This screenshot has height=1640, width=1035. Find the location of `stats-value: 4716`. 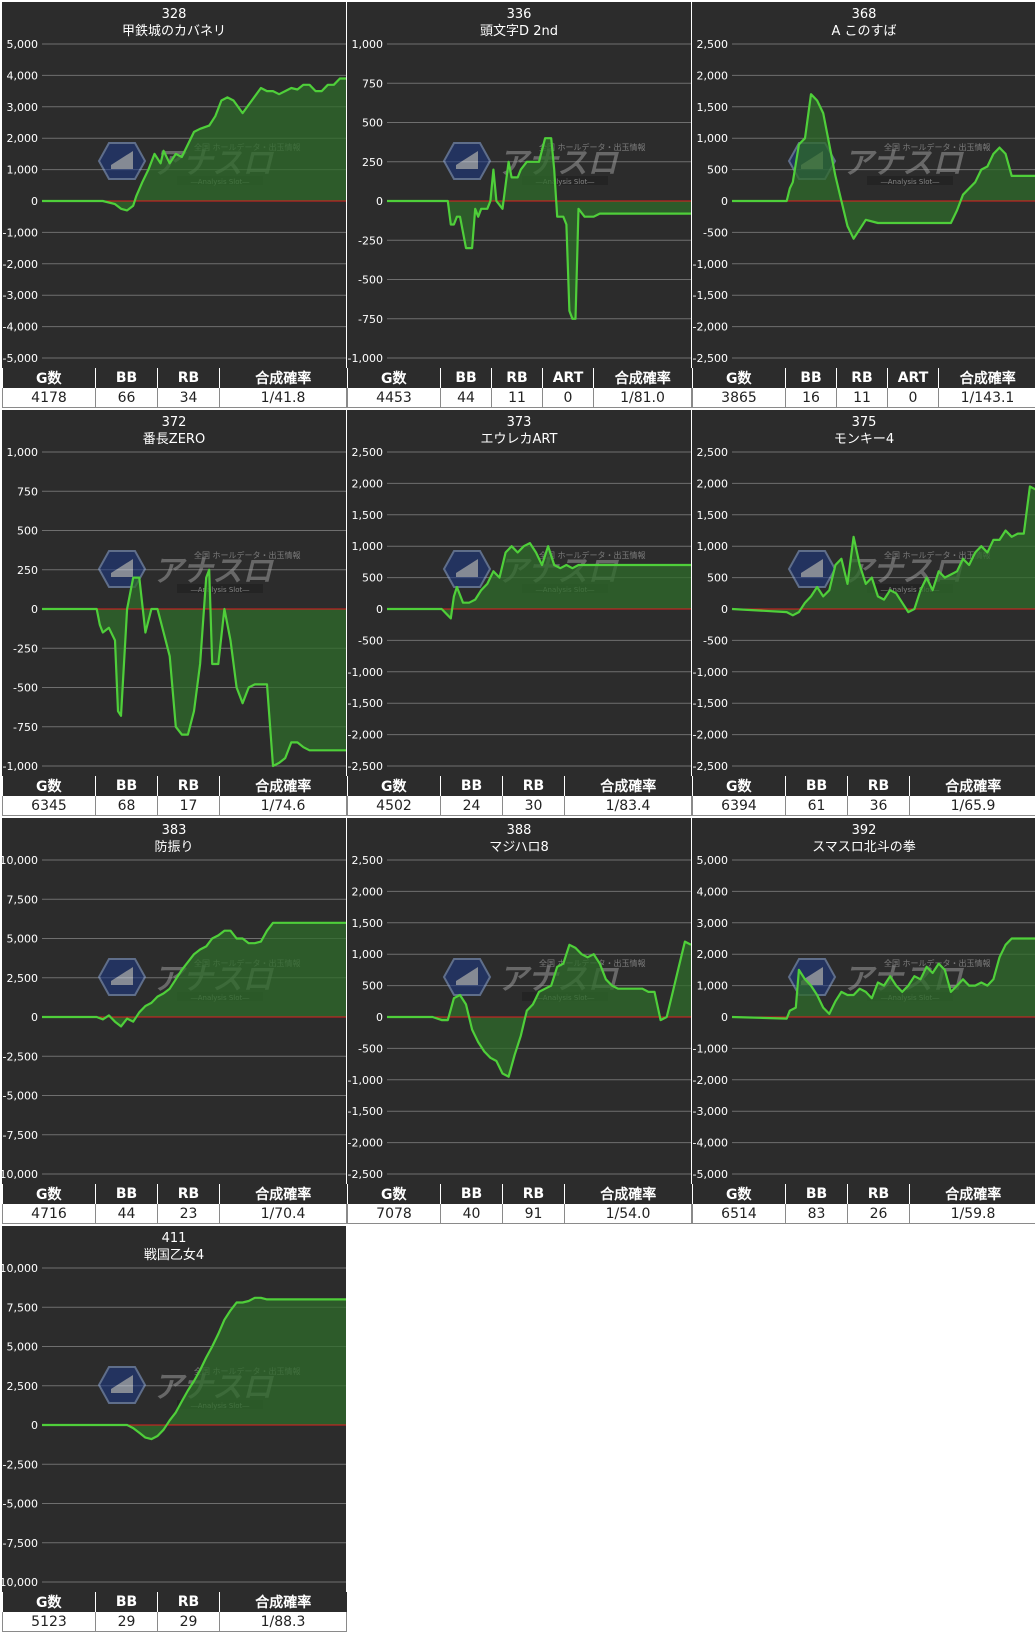

stats-value: 4716 is located at coordinates (49, 1214).